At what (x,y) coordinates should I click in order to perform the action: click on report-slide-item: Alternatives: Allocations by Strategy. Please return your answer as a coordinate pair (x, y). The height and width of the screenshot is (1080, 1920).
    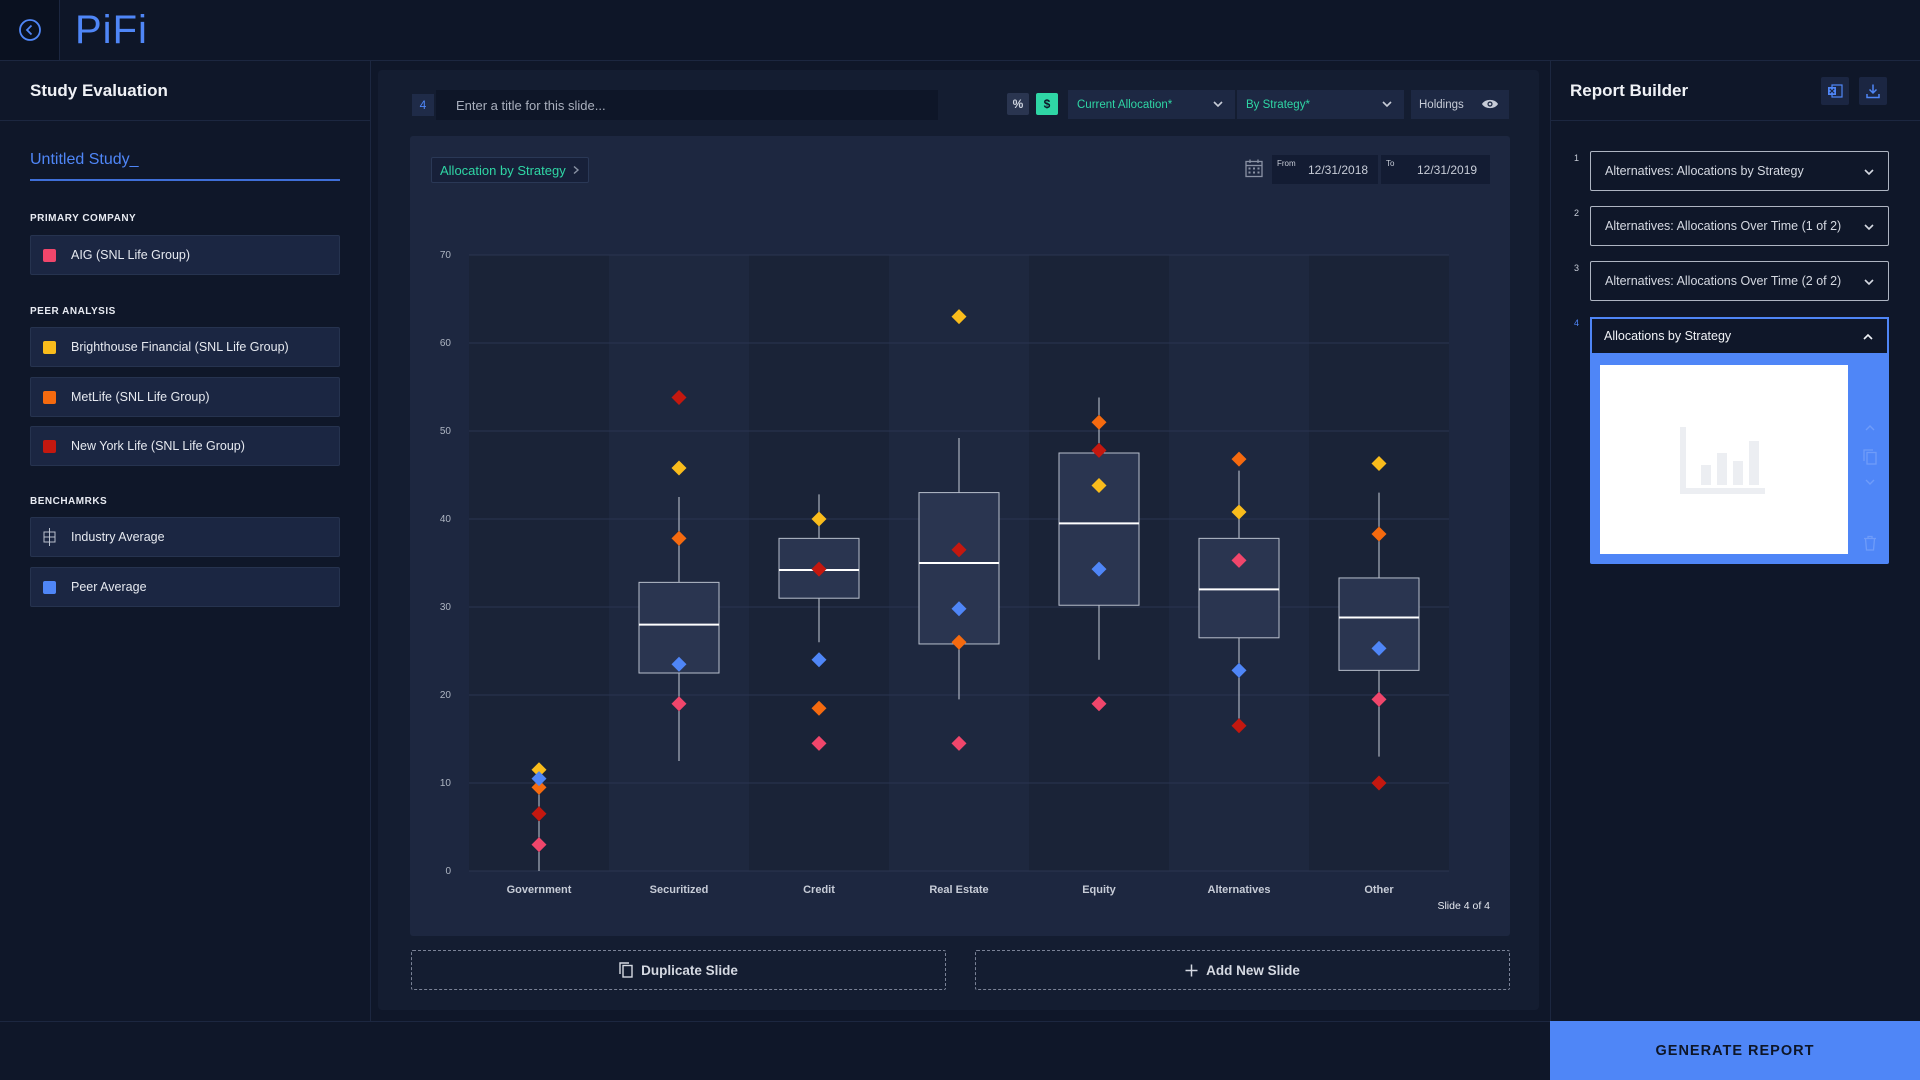
    Looking at the image, I should click on (1739, 171).